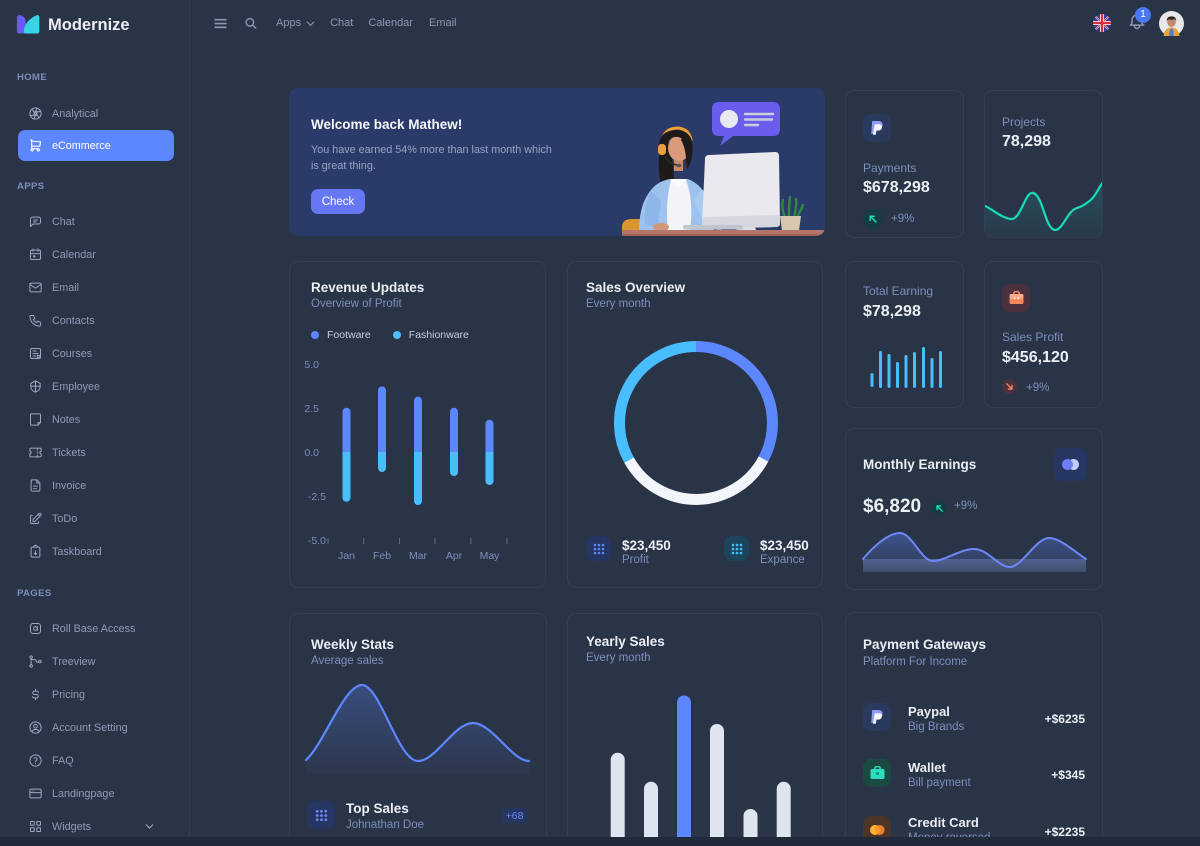  What do you see at coordinates (454, 556) in the screenshot?
I see `svg-text: Apr` at bounding box center [454, 556].